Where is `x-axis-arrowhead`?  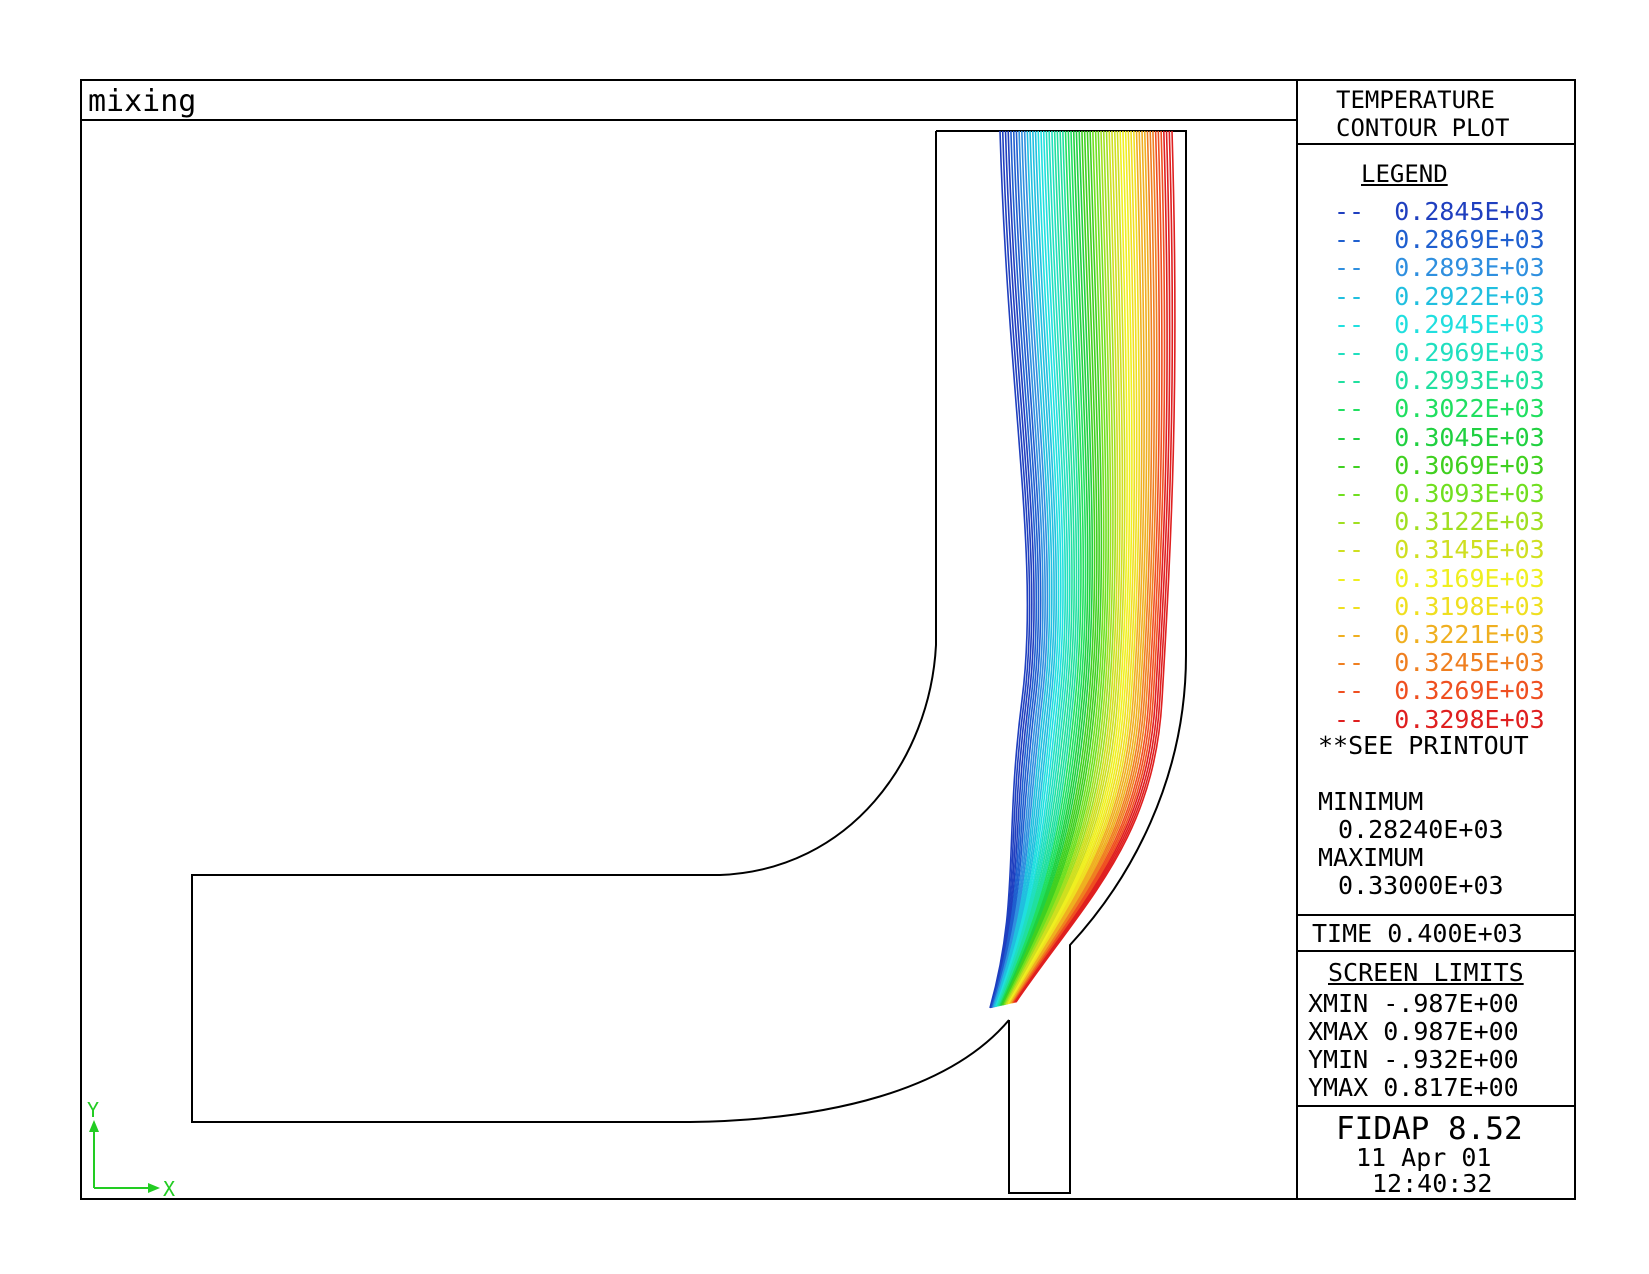
x-axis-arrowhead is located at coordinates (154, 1188).